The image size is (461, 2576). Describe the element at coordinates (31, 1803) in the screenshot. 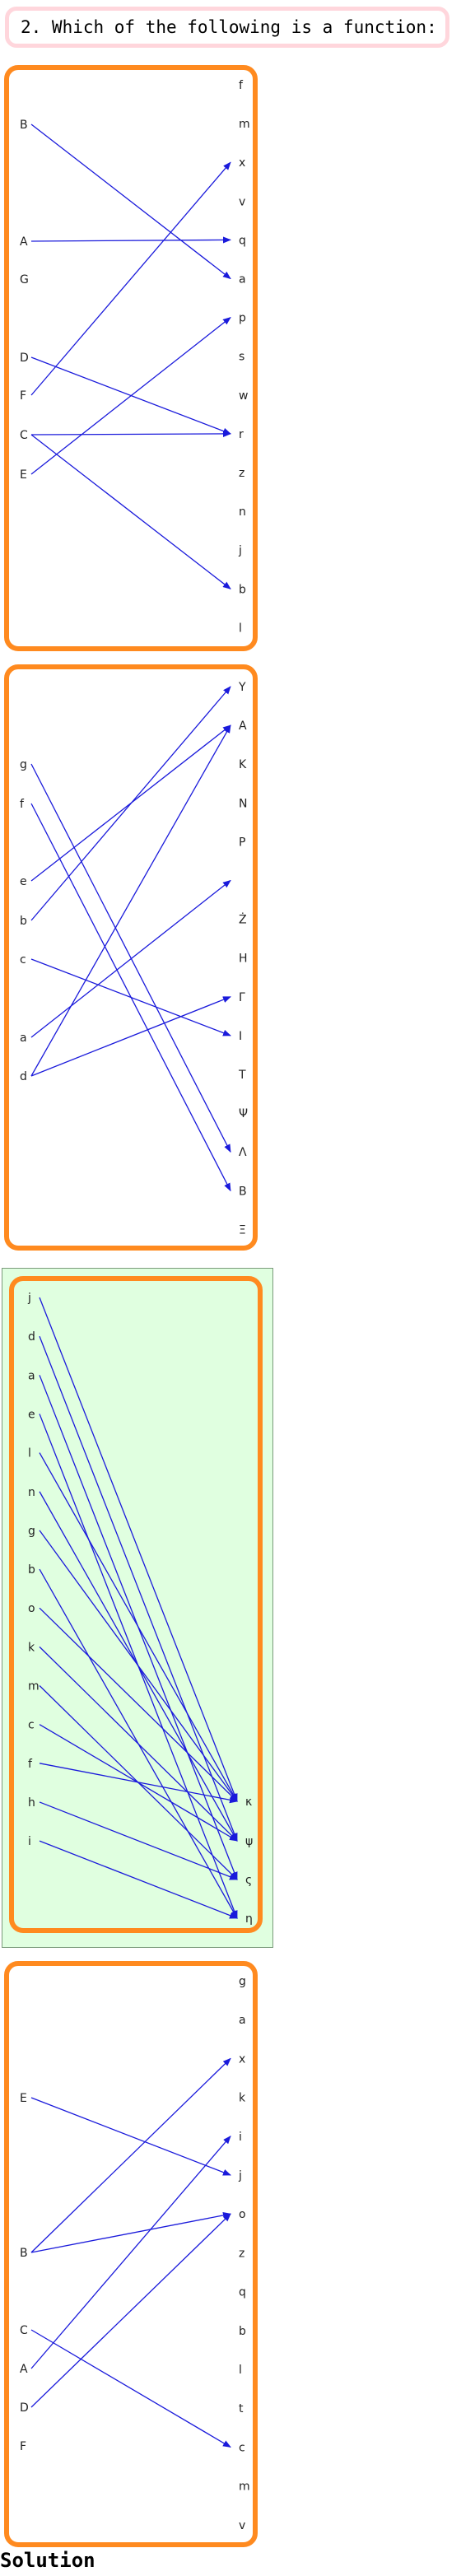

I see `domain-label: h` at that location.